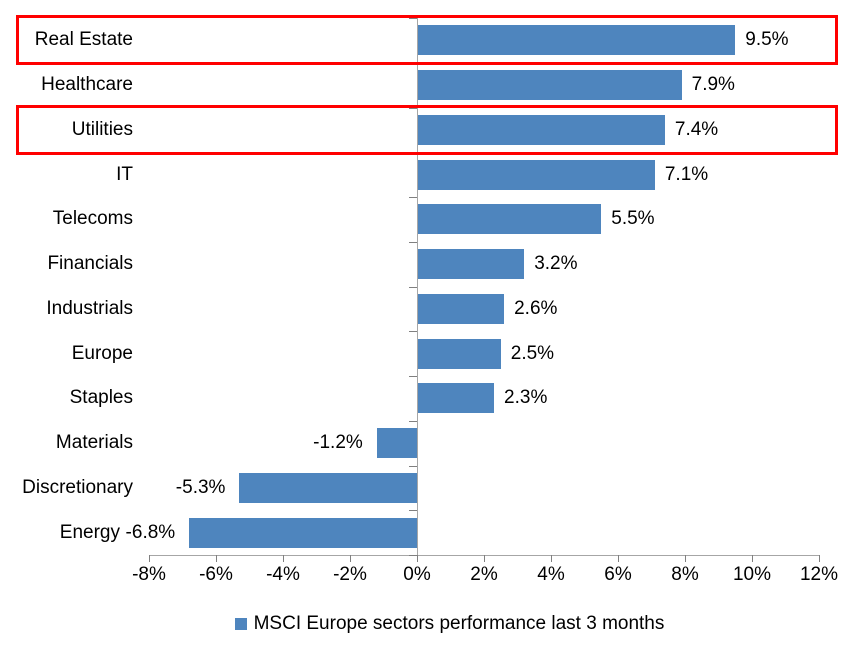  I want to click on x-tick-label-7: 6%, so click(618, 574).